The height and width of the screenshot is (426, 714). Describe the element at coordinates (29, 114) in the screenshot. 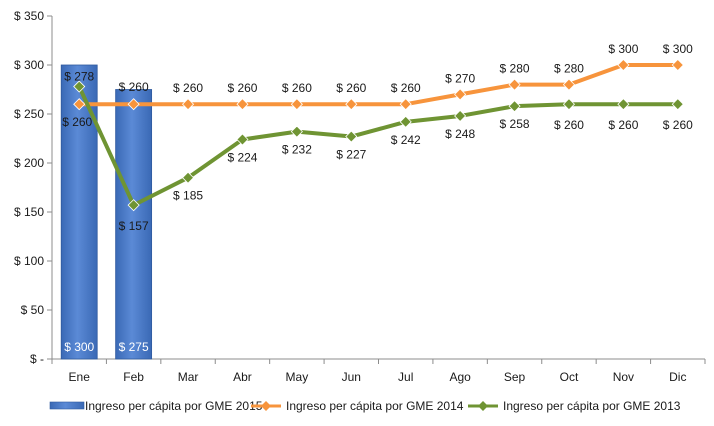

I see `y-tick-label: $ 250` at that location.